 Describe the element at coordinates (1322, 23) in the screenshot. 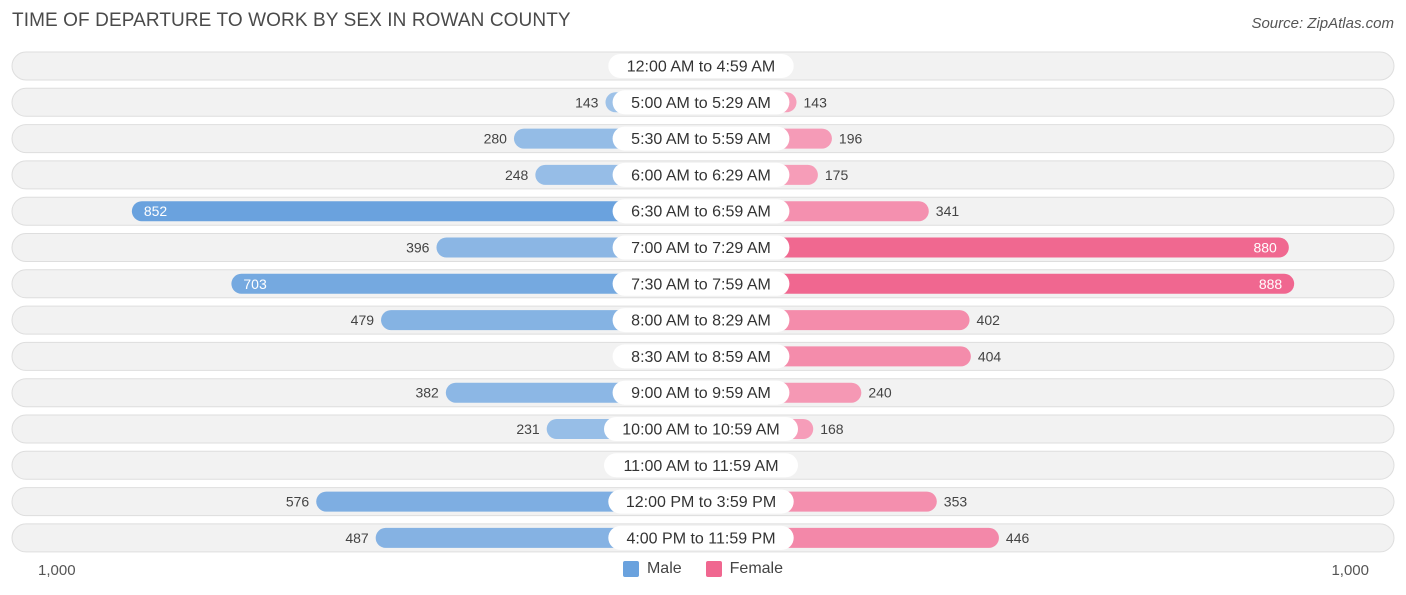

I see `source-note: Source: ZipAtlas.com` at that location.